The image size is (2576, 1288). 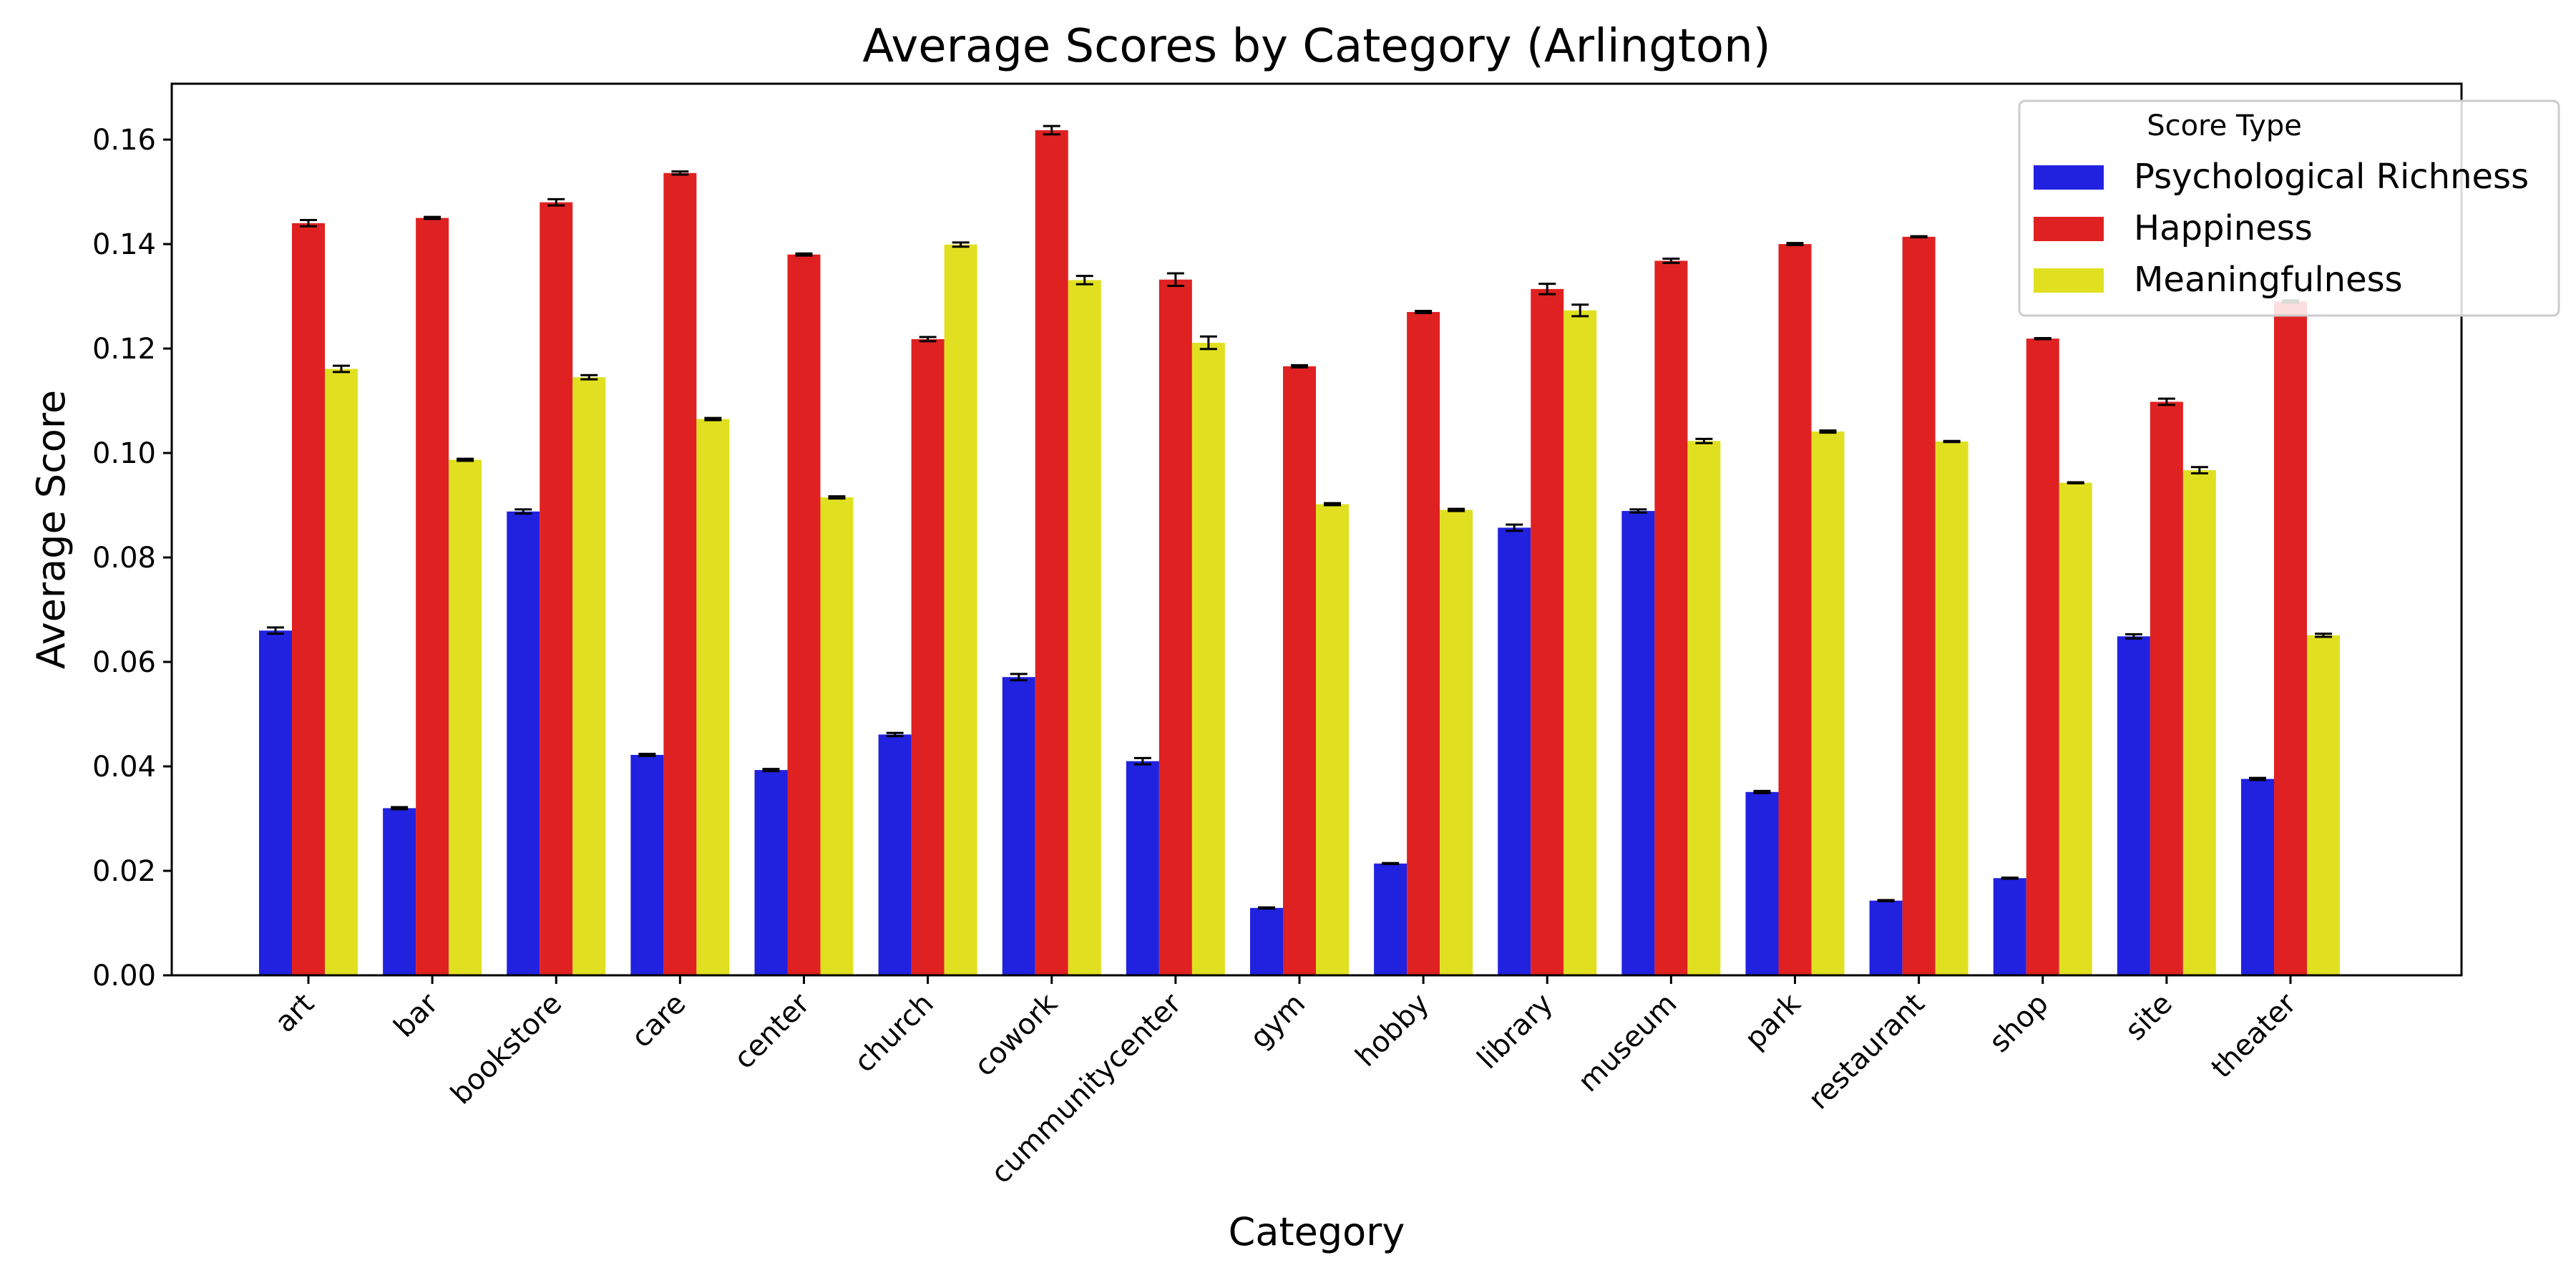 What do you see at coordinates (1266, 941) in the screenshot?
I see `bar-psychological-richness-gym` at bounding box center [1266, 941].